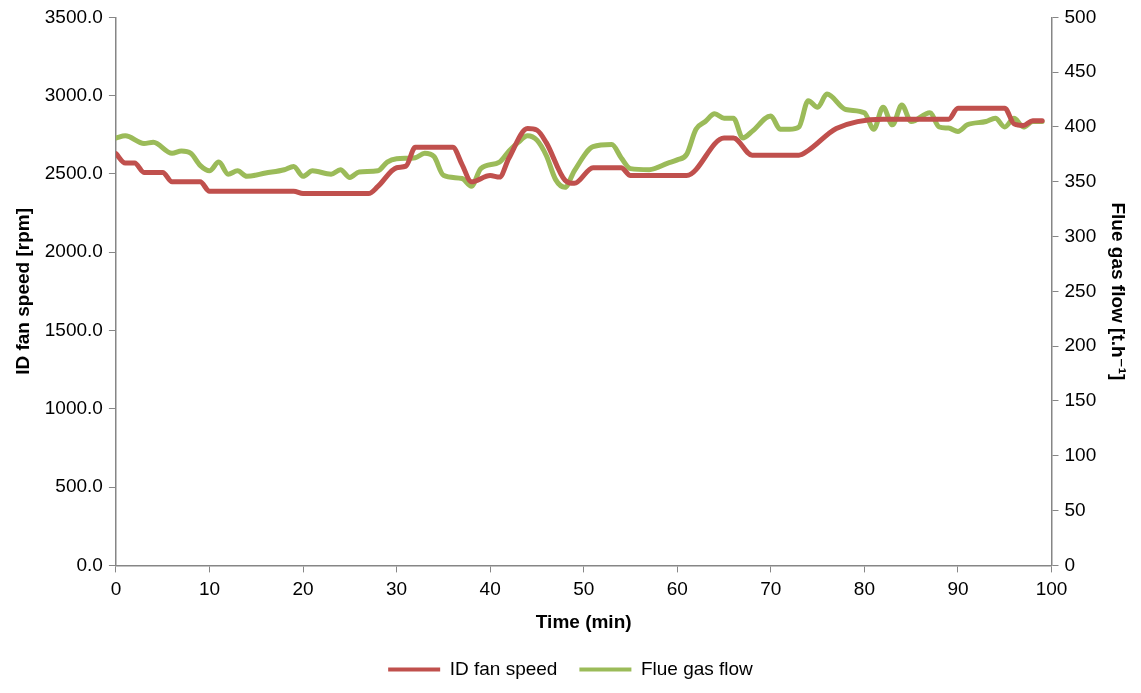 This screenshot has width=1141, height=693. Describe the element at coordinates (1080, 71) in the screenshot. I see `y2-tick-label: 450` at that location.